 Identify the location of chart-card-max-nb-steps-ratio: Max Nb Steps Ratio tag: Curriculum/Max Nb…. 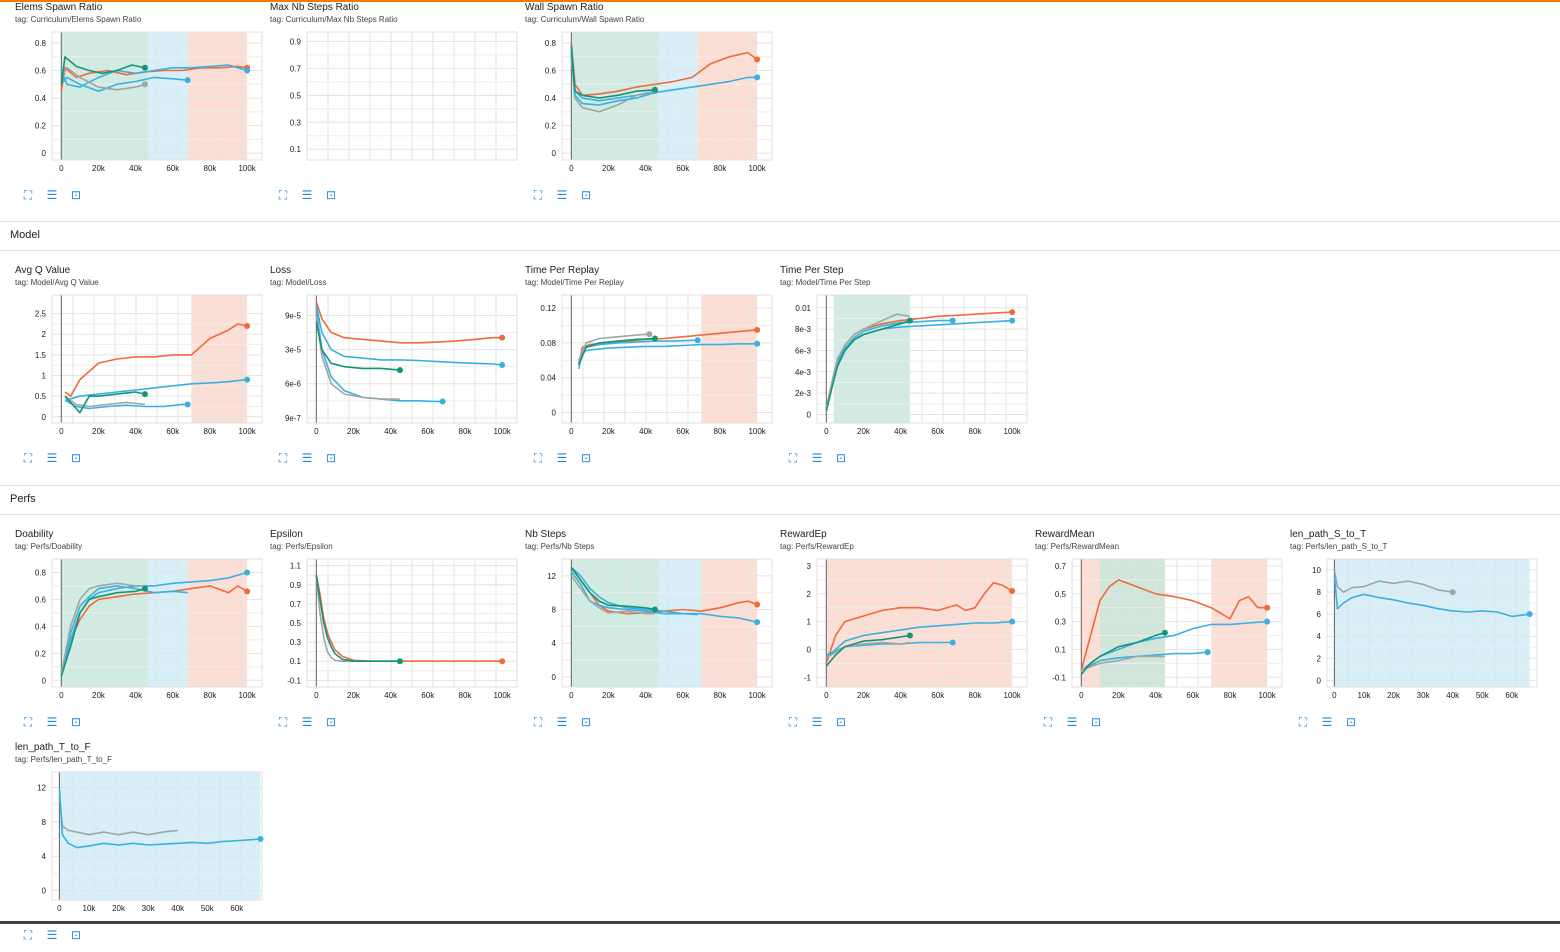
(386, 107).